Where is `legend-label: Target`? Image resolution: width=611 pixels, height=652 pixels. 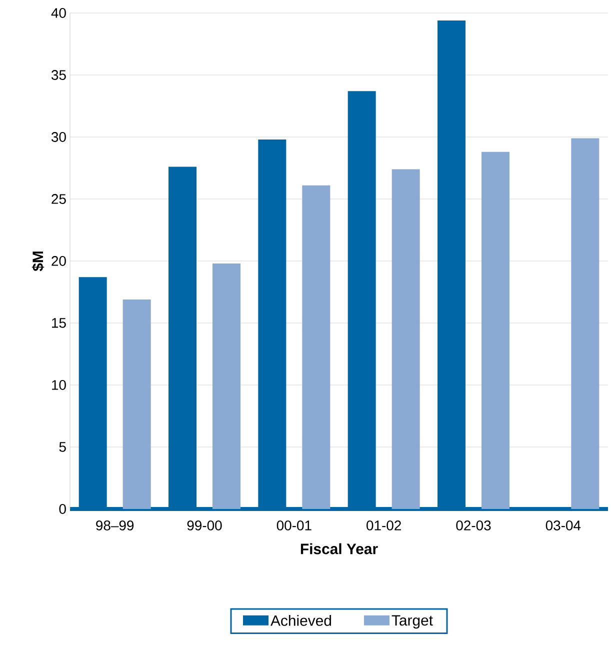 legend-label: Target is located at coordinates (412, 622).